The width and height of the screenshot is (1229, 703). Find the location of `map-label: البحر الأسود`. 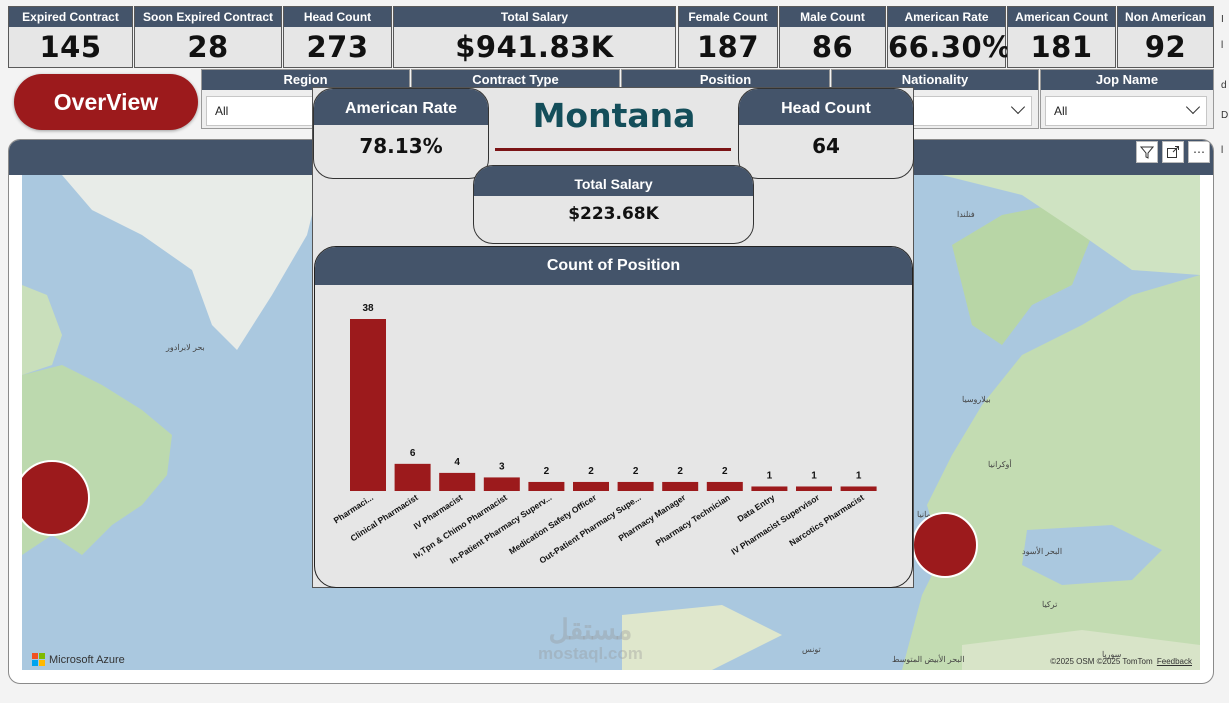

map-label: البحر الأسود is located at coordinates (1042, 551).